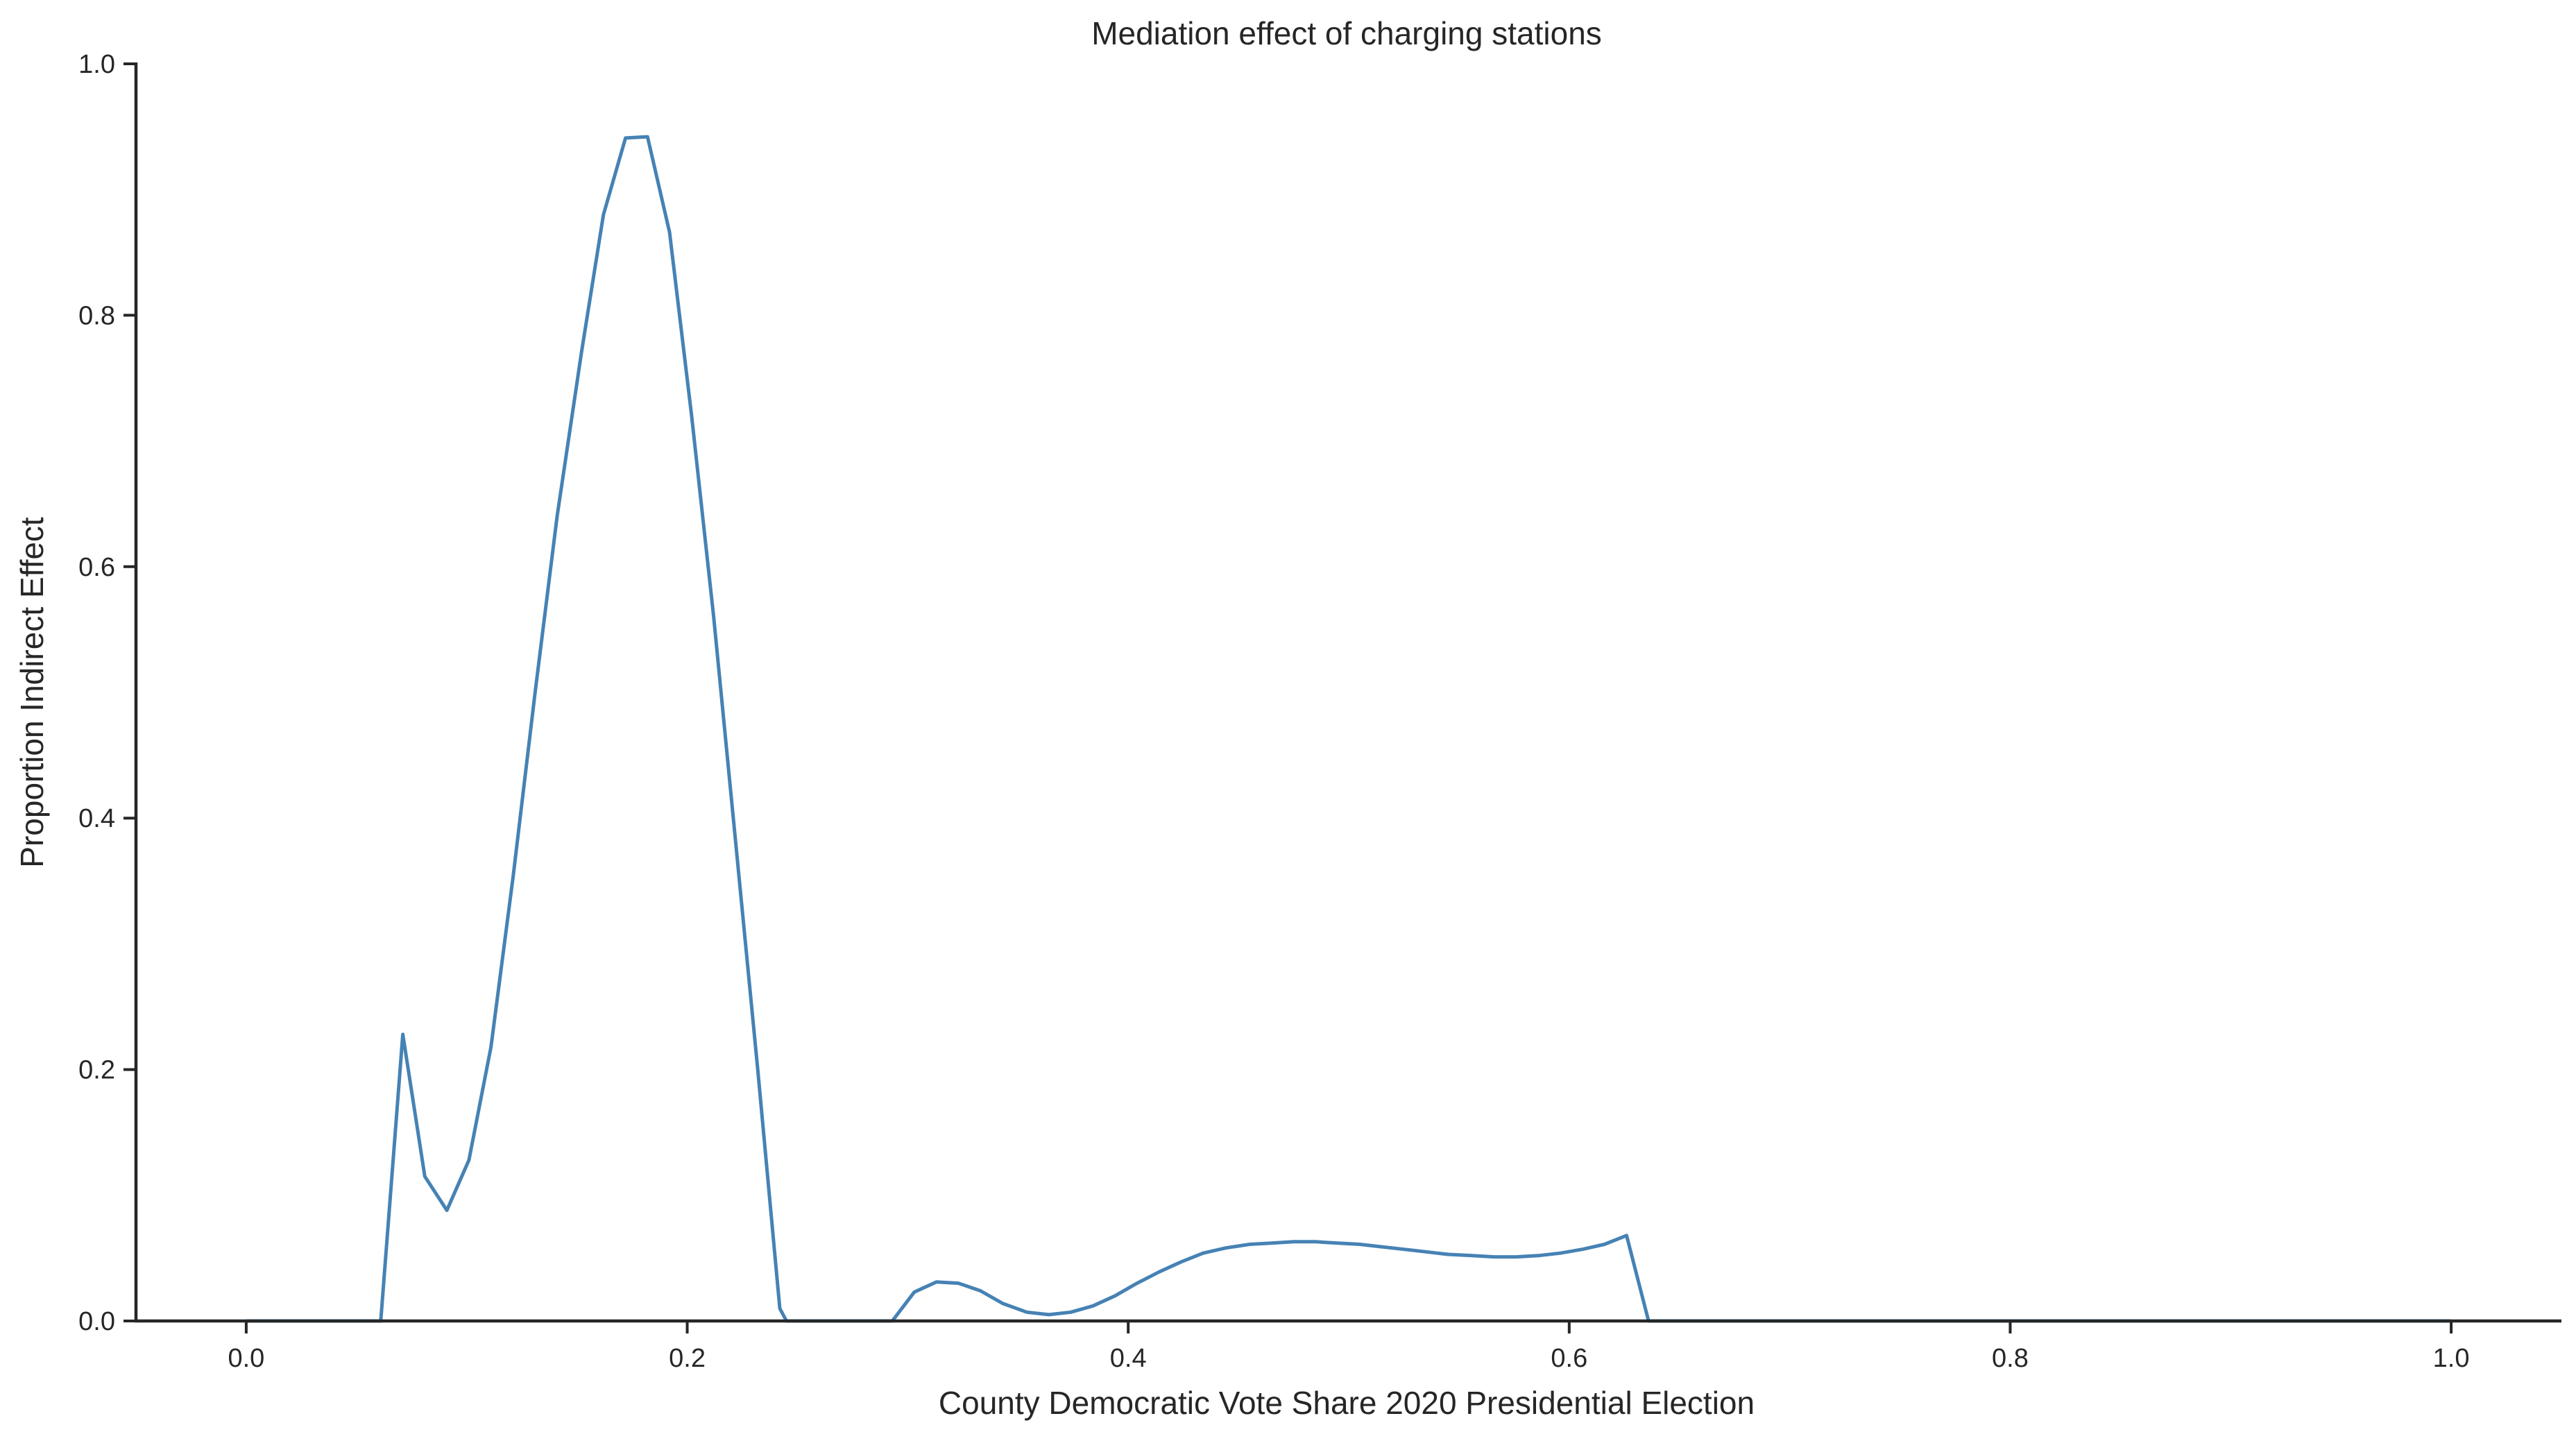 This screenshot has height=1441, width=2576. I want to click on y-axis-label: Proportion Indirect Effect, so click(32, 692).